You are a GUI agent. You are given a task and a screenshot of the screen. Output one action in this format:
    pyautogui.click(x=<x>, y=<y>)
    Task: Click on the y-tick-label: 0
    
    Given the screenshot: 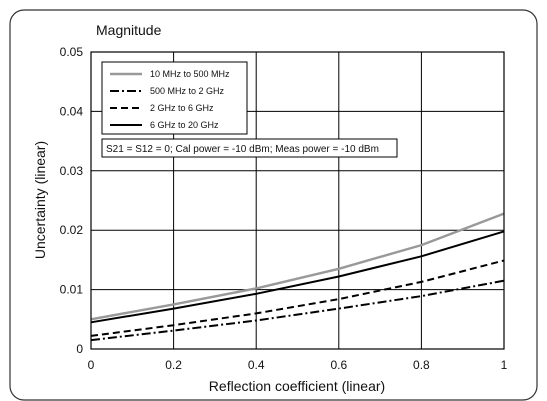 What is the action you would take?
    pyautogui.click(x=79, y=349)
    